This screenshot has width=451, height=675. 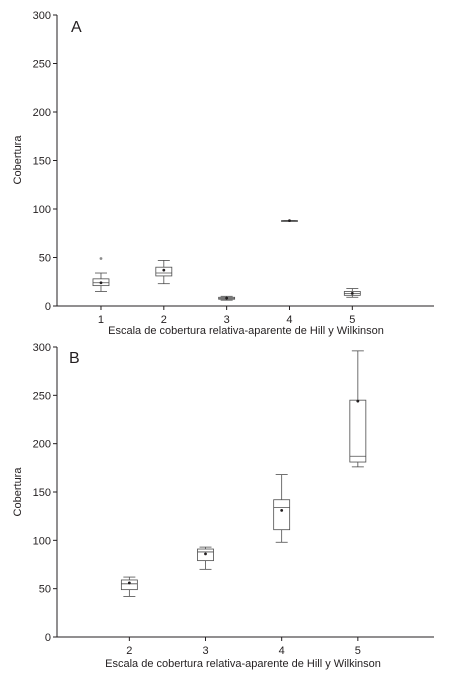 I want to click on outlier-point, so click(x=101, y=258).